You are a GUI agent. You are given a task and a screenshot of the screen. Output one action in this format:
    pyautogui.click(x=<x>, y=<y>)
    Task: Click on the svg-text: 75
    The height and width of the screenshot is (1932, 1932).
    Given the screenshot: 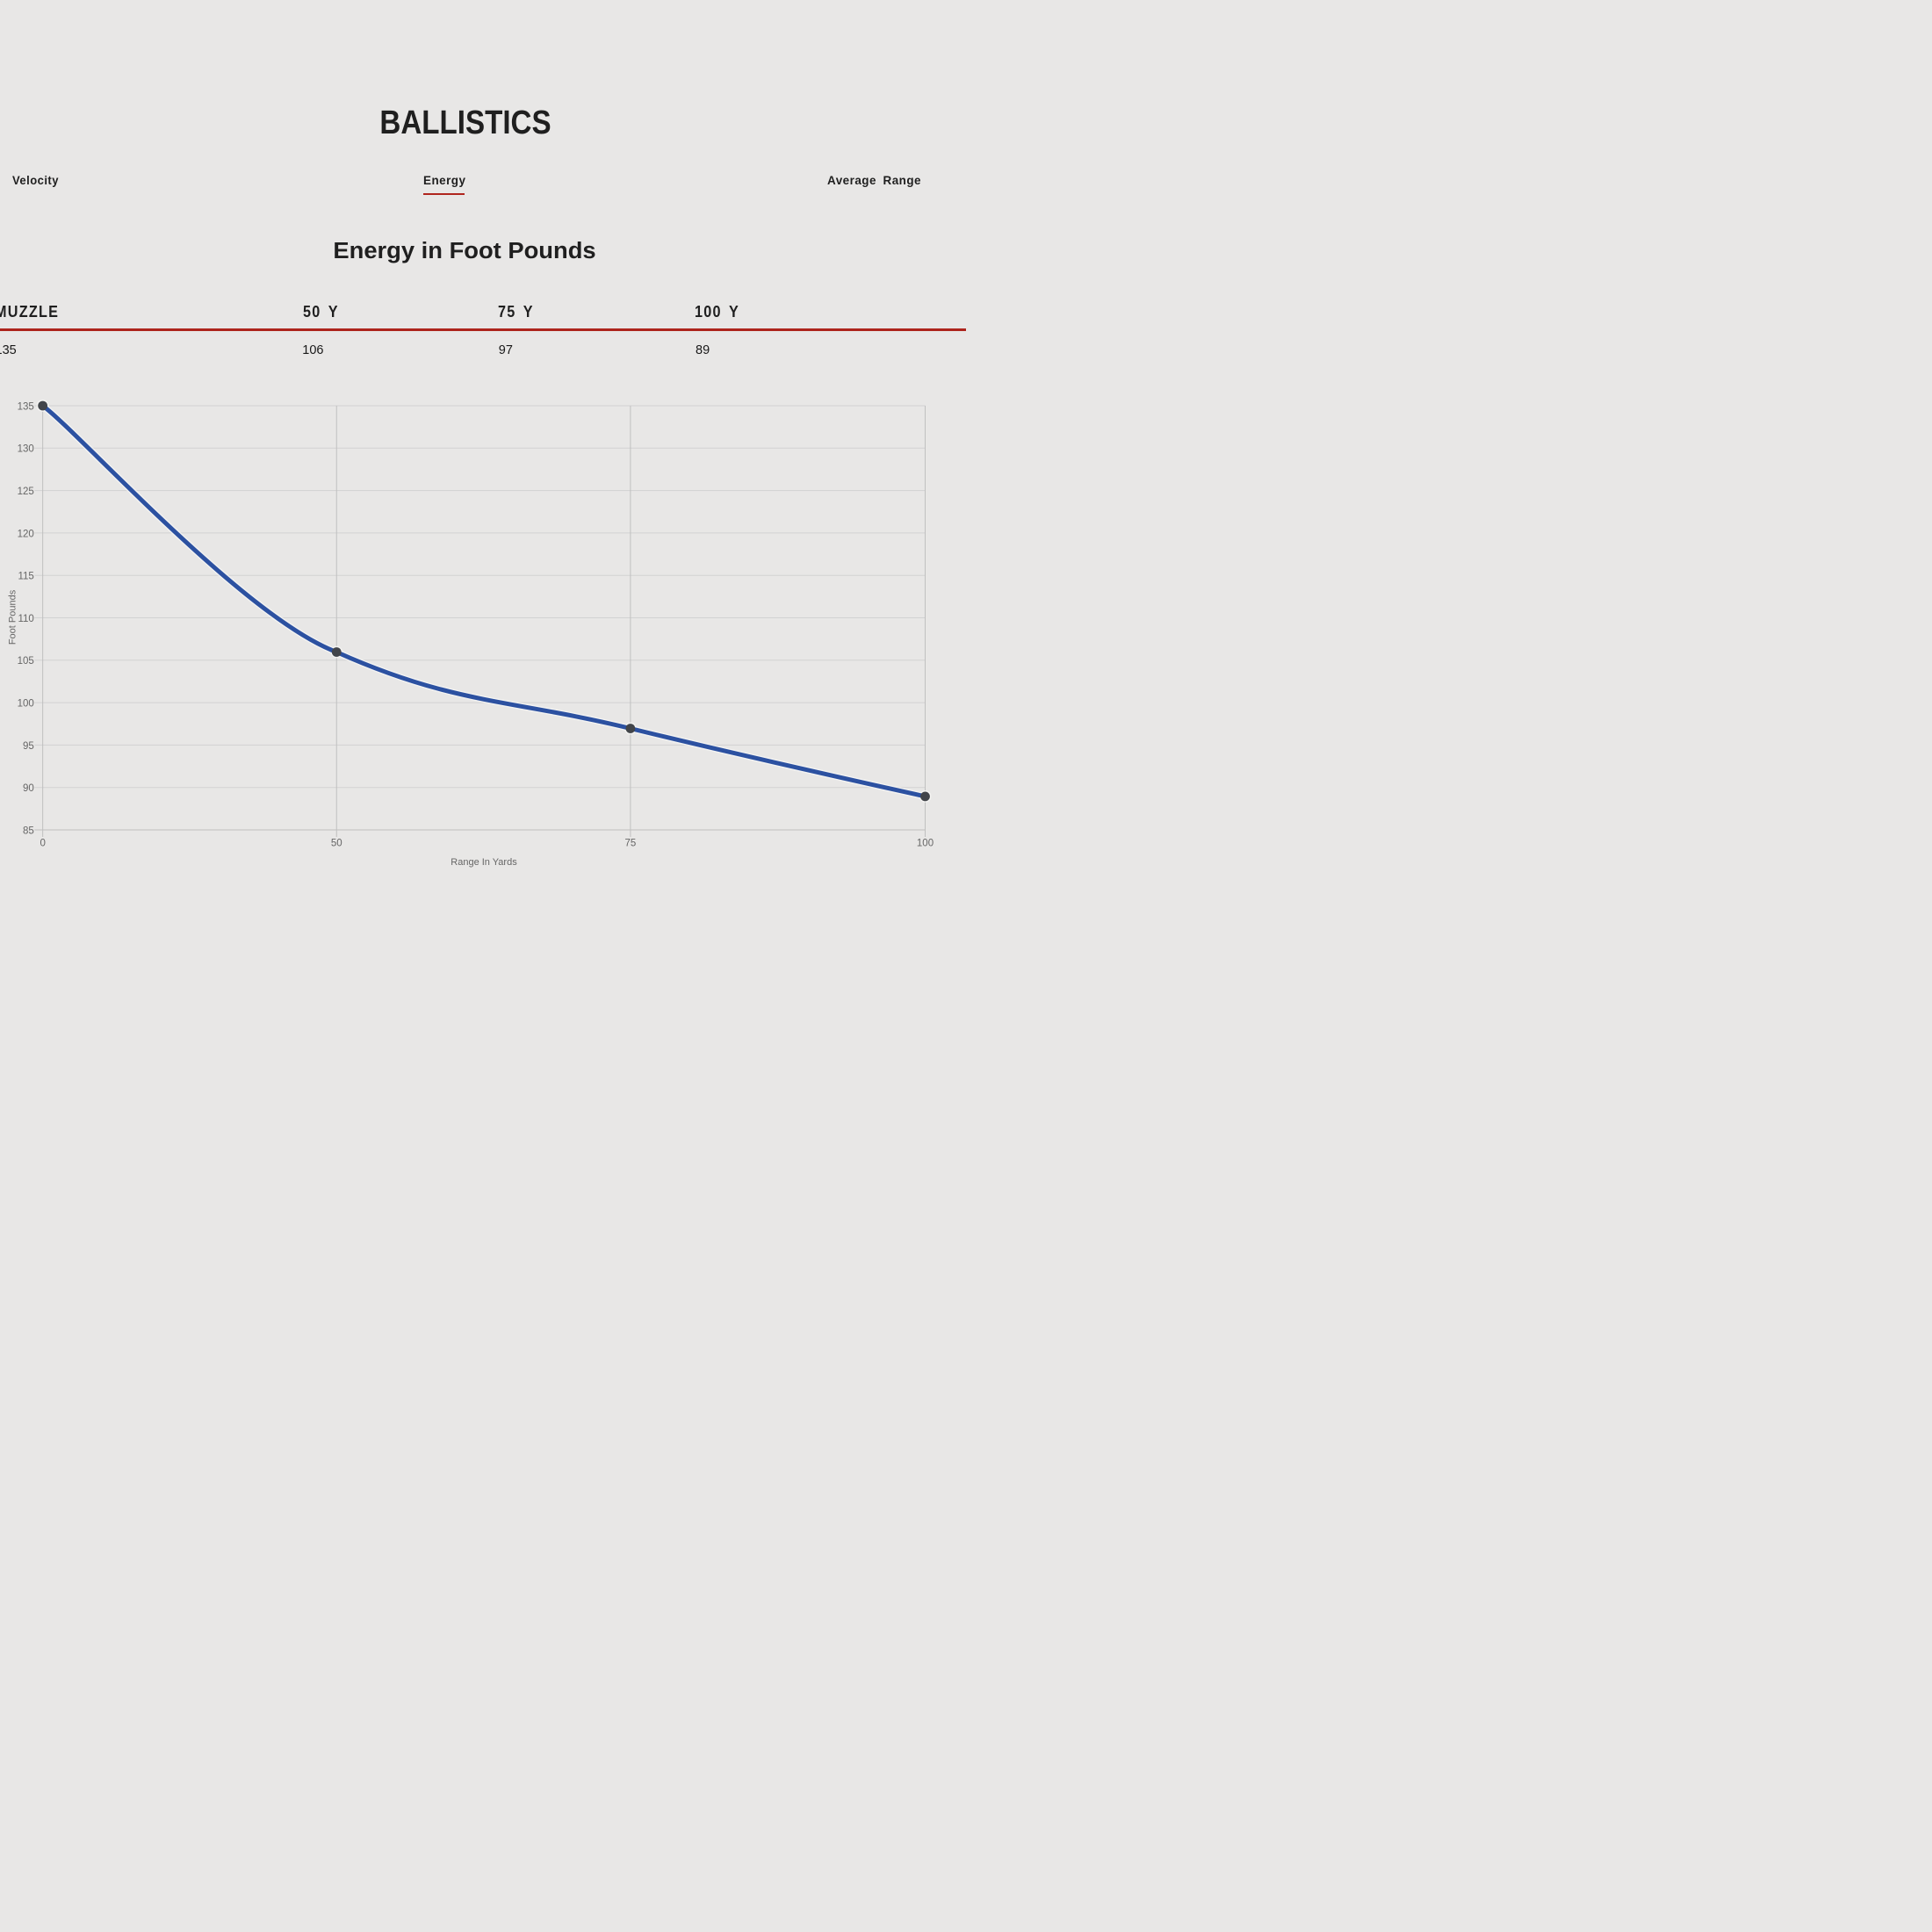 What is the action you would take?
    pyautogui.click(x=631, y=844)
    